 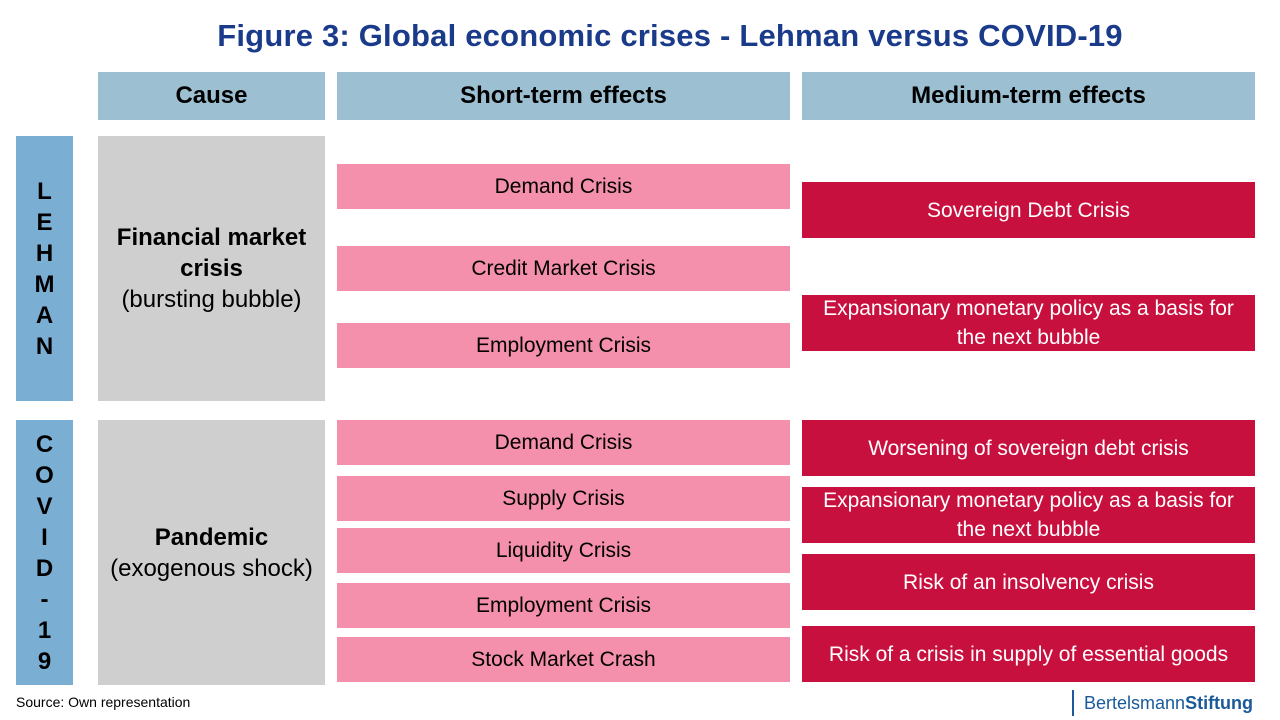 I want to click on cause-sub-text: (exogenous shock), so click(x=211, y=568).